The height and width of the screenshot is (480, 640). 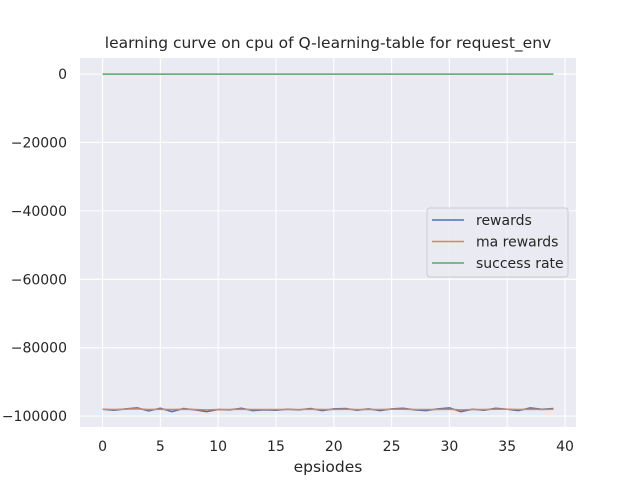 What do you see at coordinates (507, 447) in the screenshot?
I see `x-tick-label: 35` at bounding box center [507, 447].